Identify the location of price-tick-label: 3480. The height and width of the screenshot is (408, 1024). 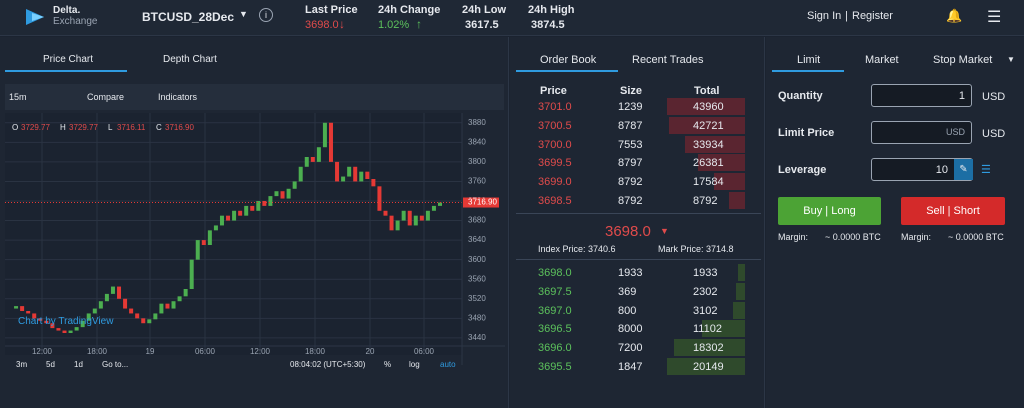
(477, 317).